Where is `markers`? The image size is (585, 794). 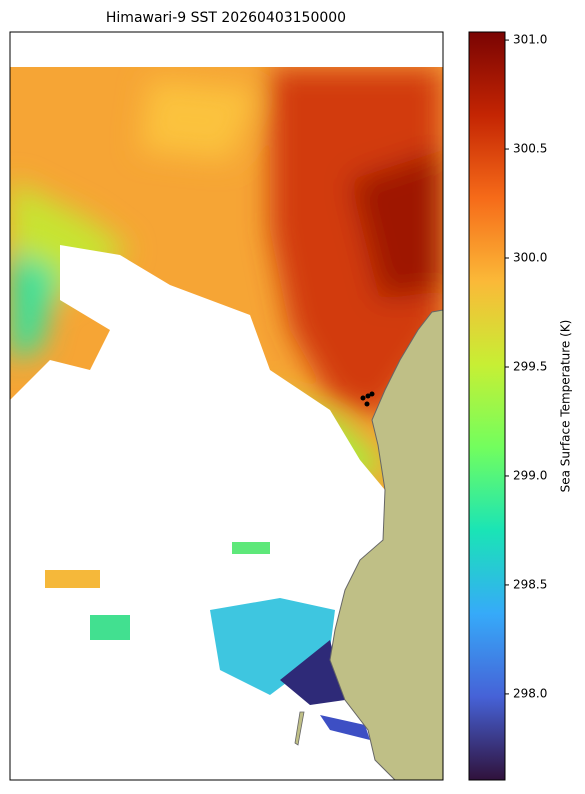 markers is located at coordinates (367, 399).